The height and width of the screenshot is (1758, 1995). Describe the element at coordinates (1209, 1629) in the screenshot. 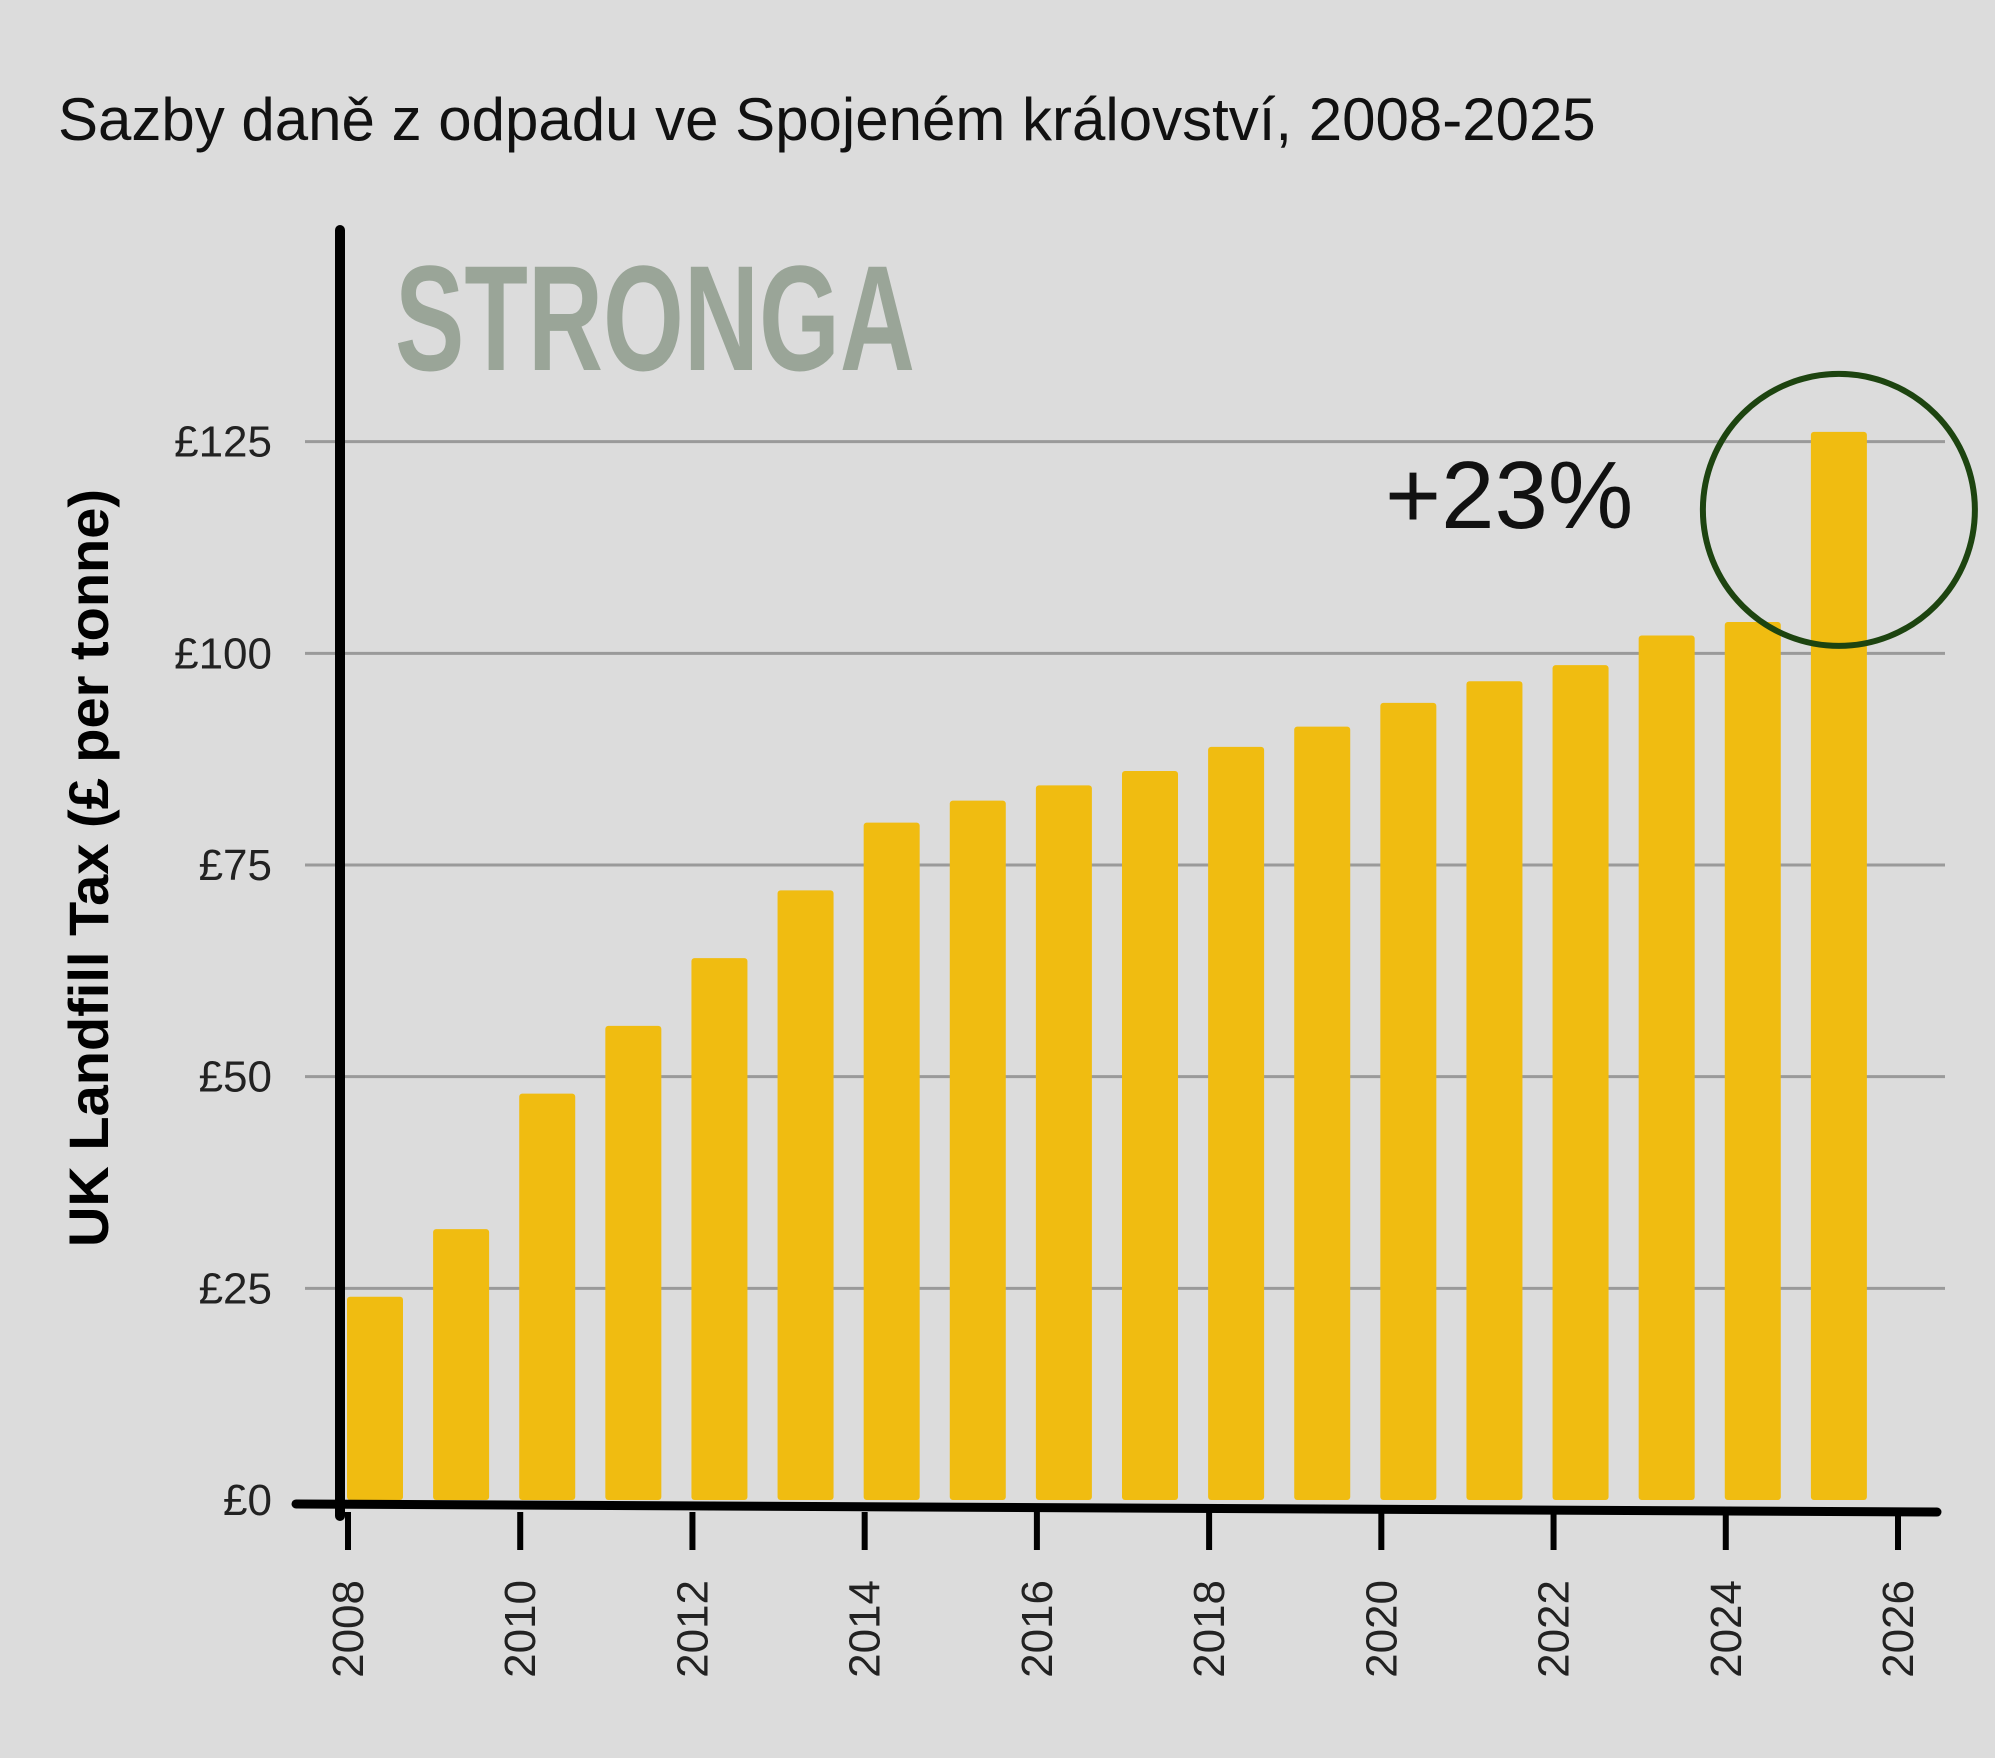

I see `x-tick-label: 2018` at that location.